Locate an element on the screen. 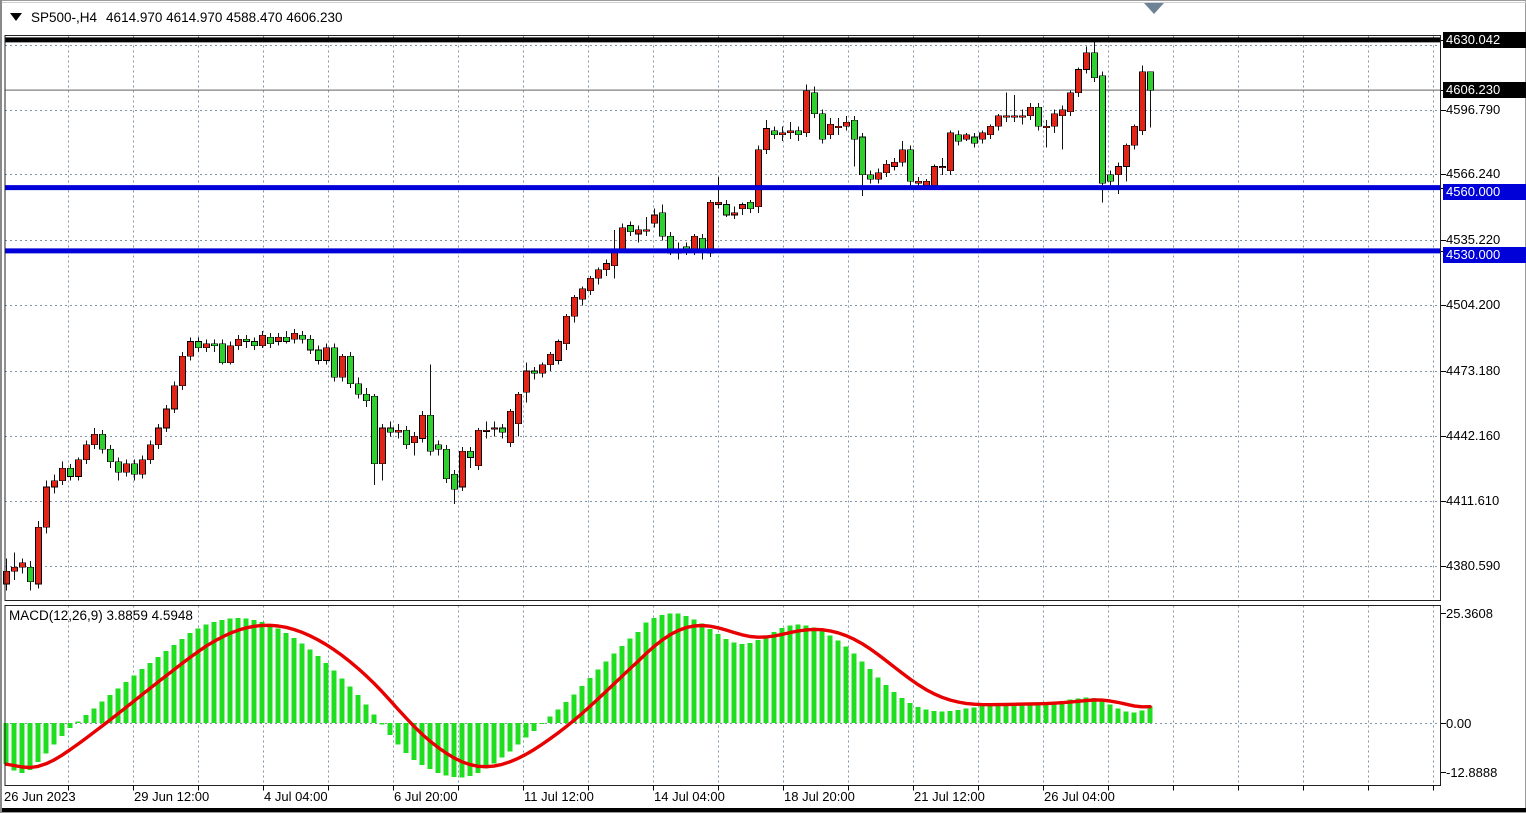 The width and height of the screenshot is (1526, 813). macd-axis-label: 25.3608 is located at coordinates (1469, 613).